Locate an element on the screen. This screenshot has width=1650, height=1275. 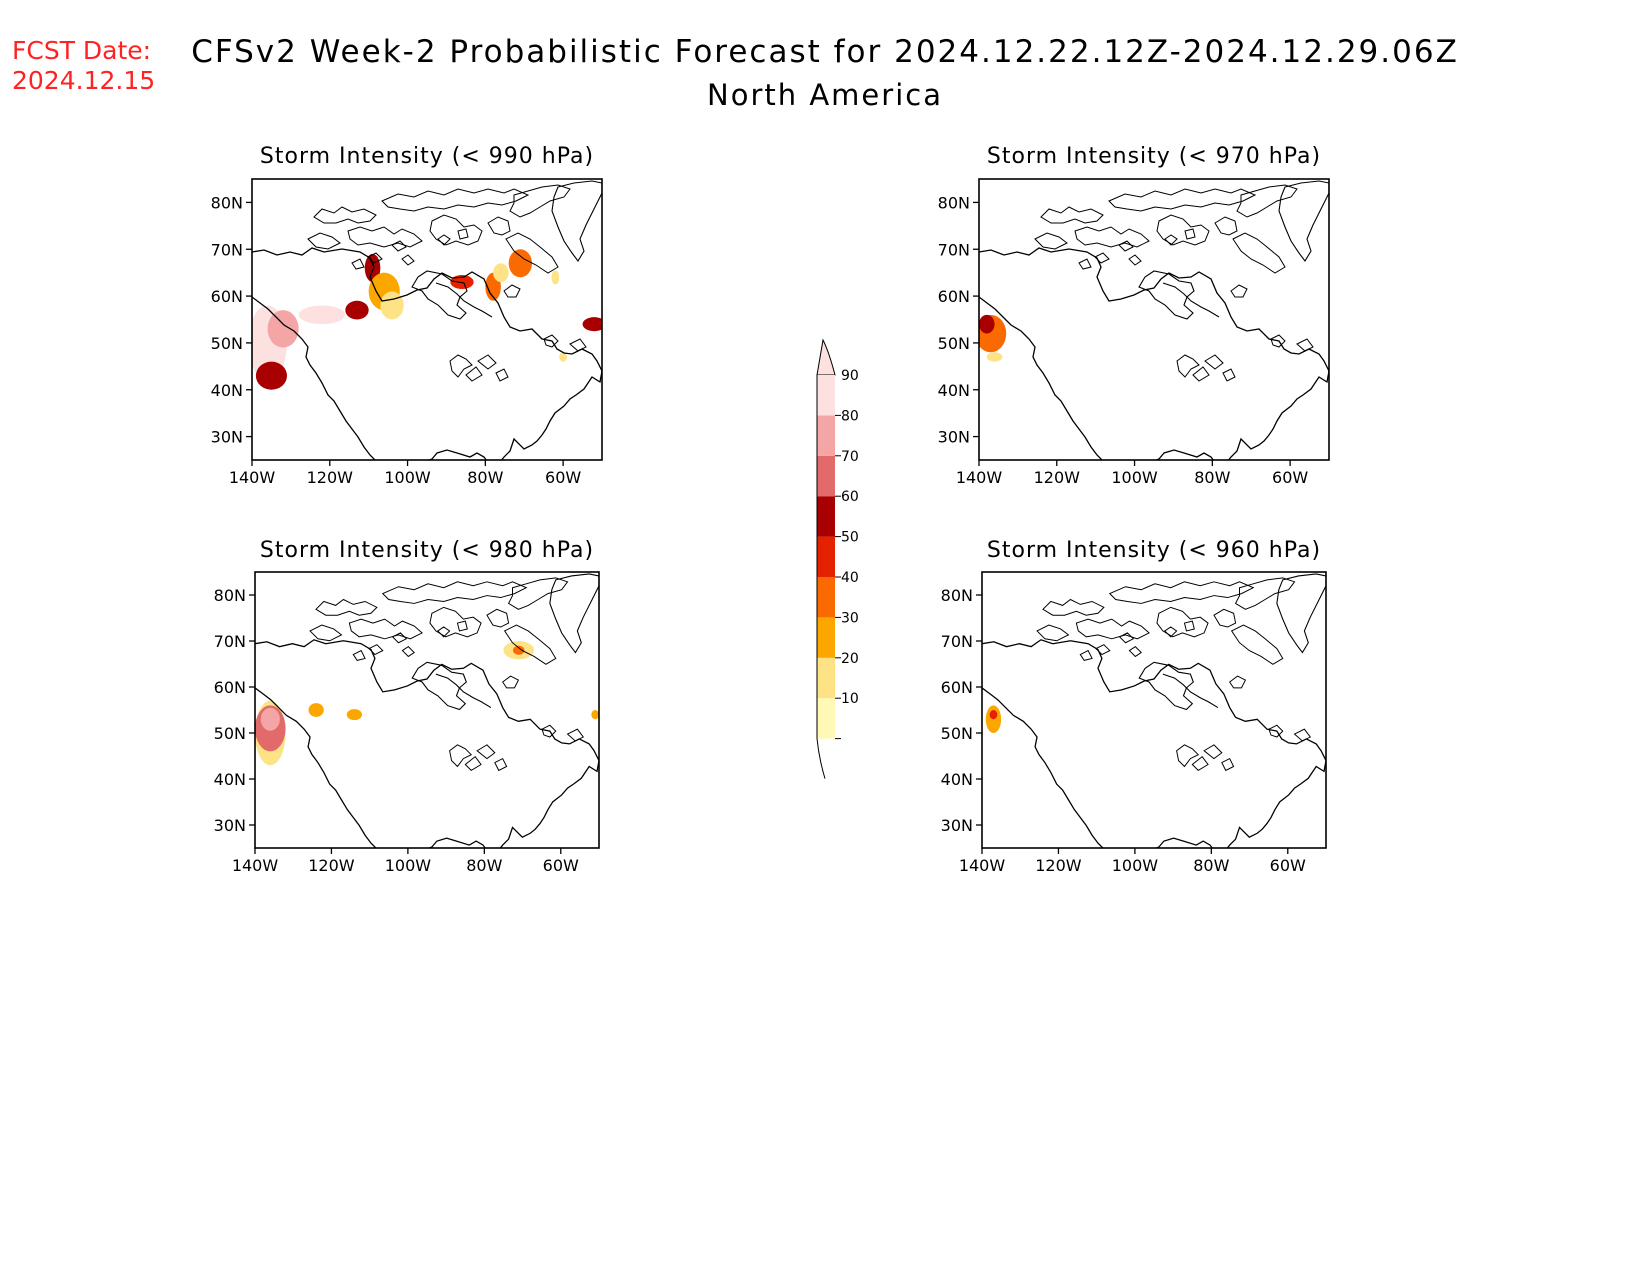
panel-title: Storm Intensity (< 960 hPa) is located at coordinates (1154, 550).